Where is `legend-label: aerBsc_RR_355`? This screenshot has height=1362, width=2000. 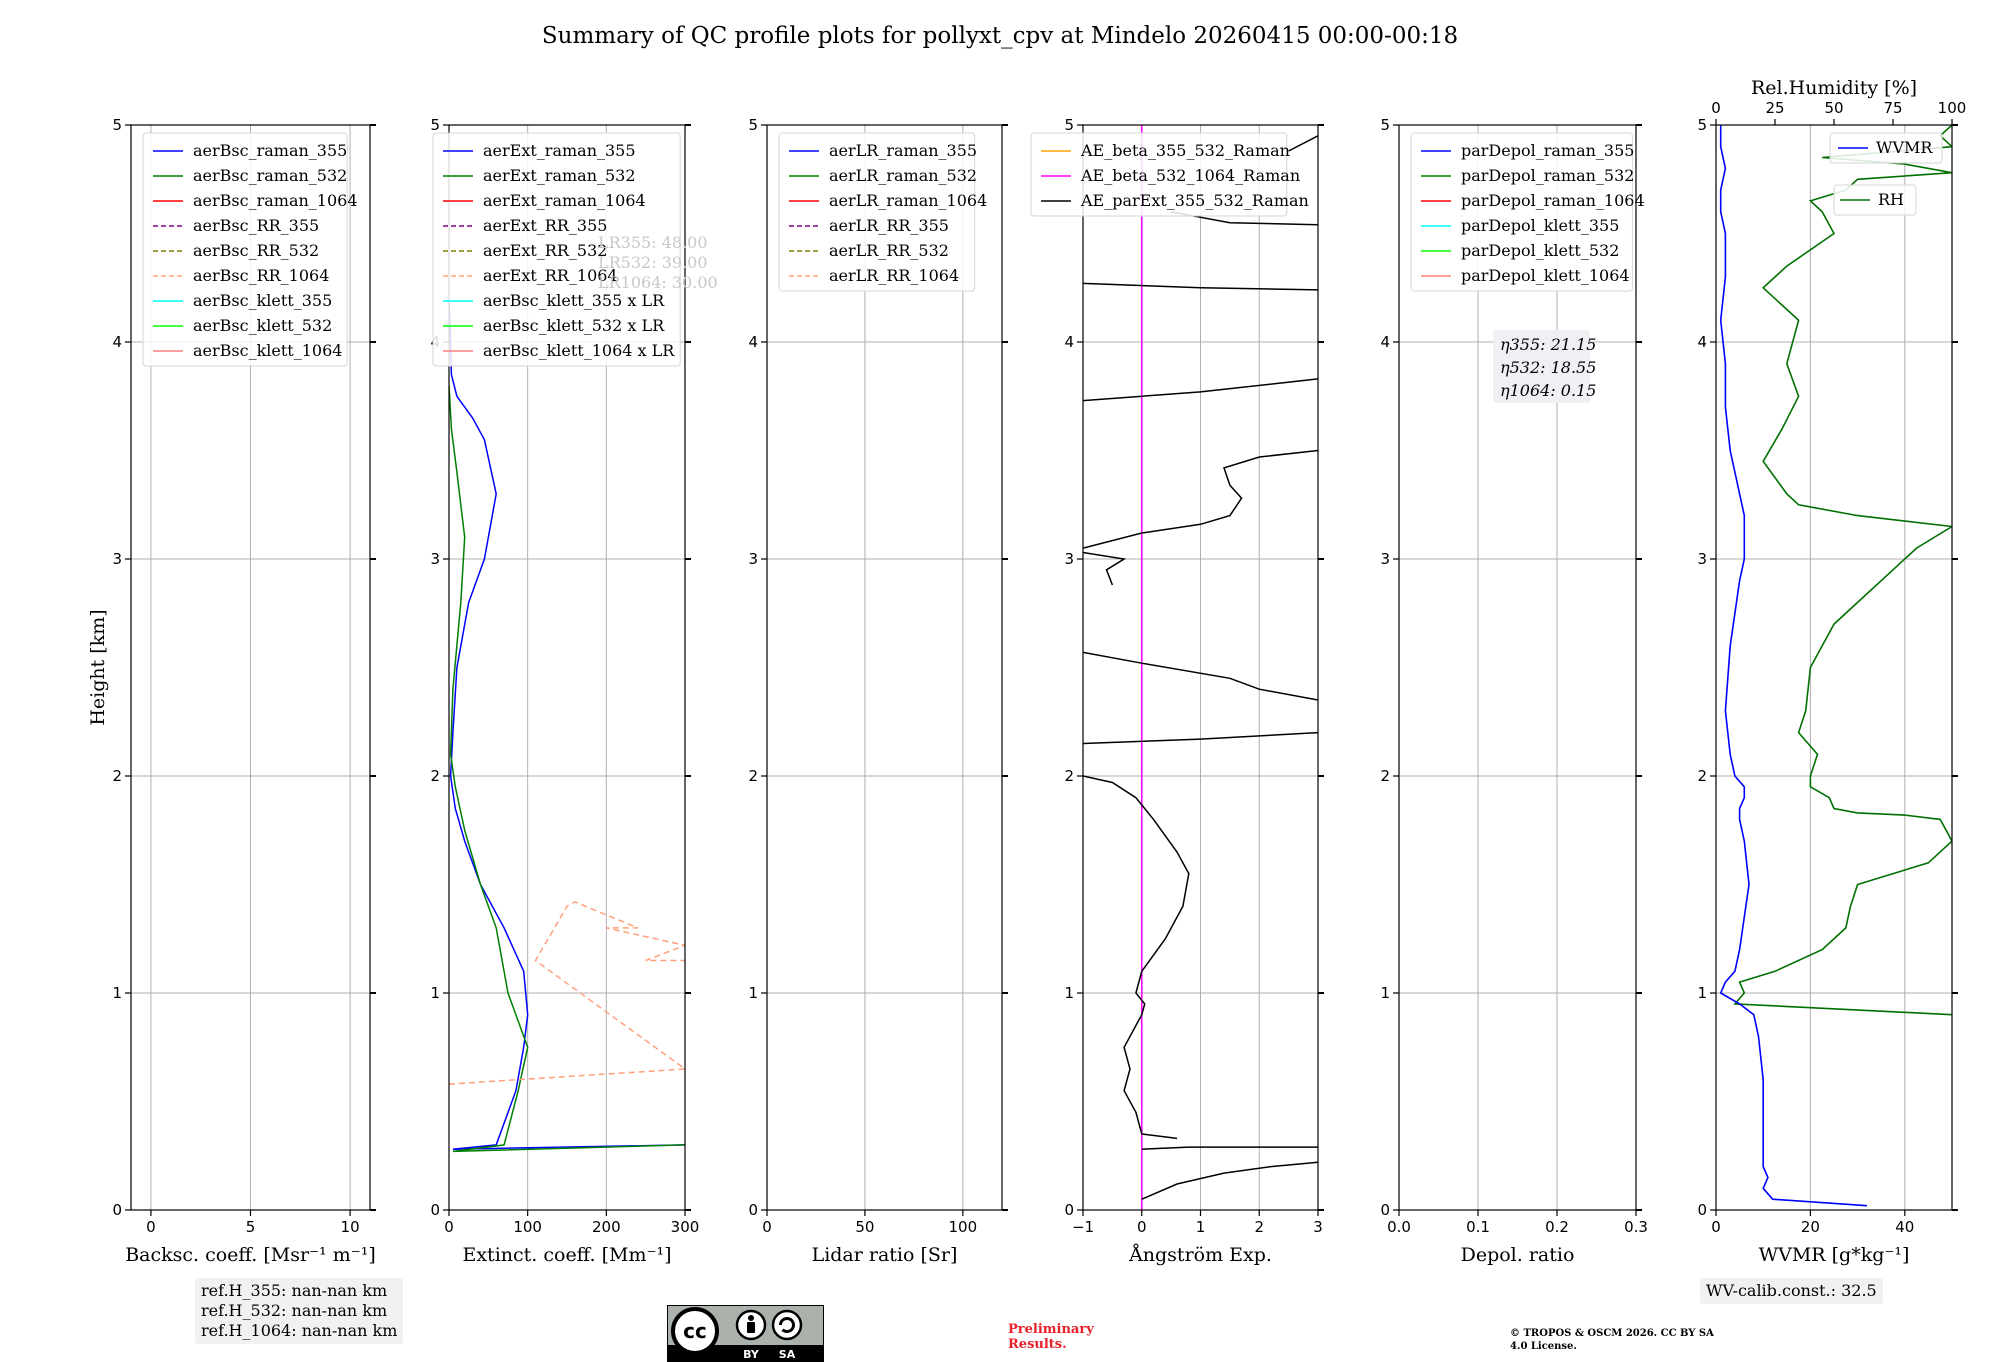 legend-label: aerBsc_RR_355 is located at coordinates (256, 225).